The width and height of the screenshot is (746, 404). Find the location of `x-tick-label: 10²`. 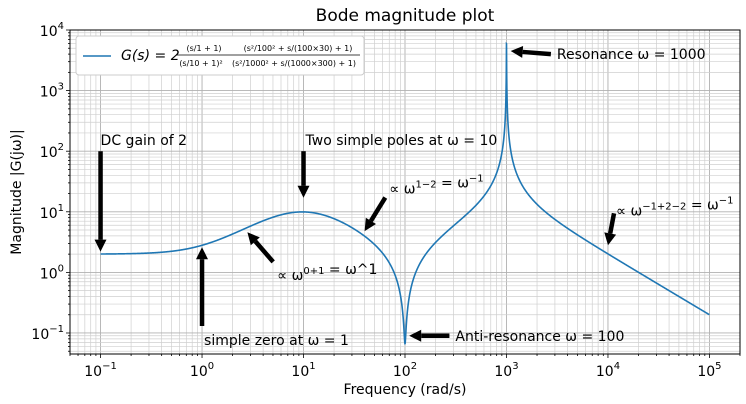

x-tick-label: 10² is located at coordinates (405, 370).